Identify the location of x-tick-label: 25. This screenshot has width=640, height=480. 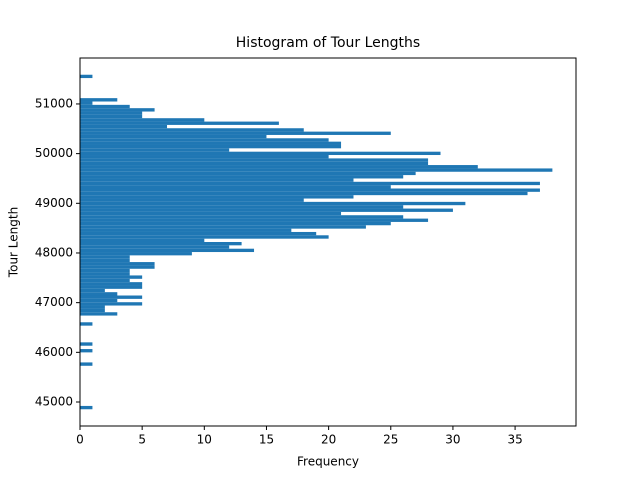
(390, 440).